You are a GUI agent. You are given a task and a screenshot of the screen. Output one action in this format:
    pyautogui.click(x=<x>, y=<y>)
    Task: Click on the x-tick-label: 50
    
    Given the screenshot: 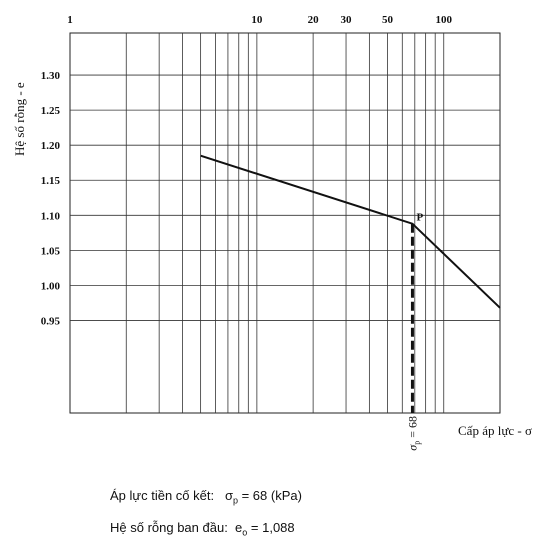 What is the action you would take?
    pyautogui.click(x=388, y=20)
    